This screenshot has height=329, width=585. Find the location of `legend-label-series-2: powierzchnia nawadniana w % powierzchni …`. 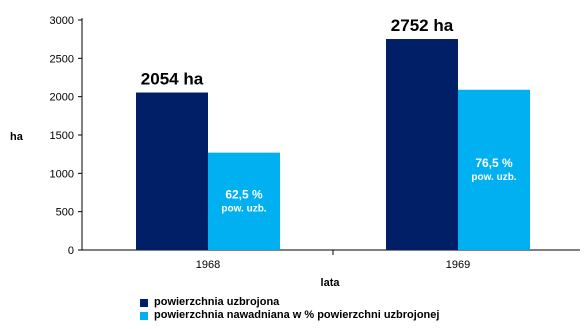

legend-label-series-2: powierzchnia nawadniana w % powierzchni … is located at coordinates (297, 315).